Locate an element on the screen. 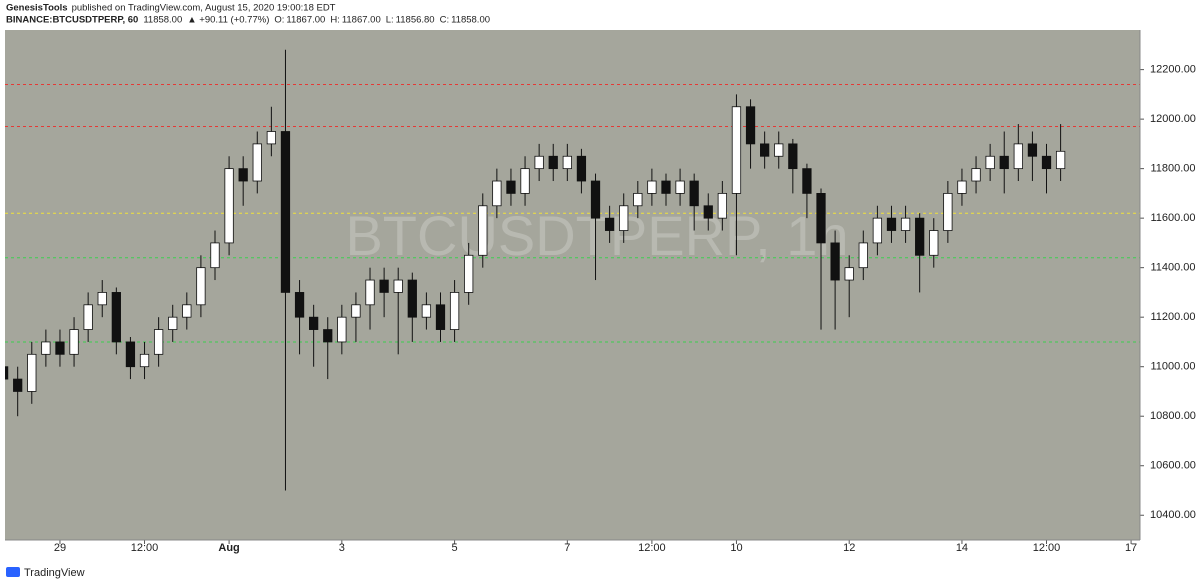 Image resolution: width=1200 pixels, height=585 pixels. header-publisher: GenesisTools is located at coordinates (37, 8).